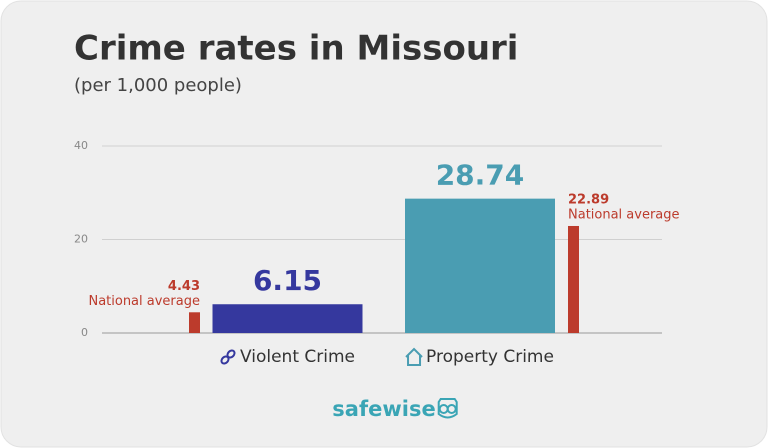 The height and width of the screenshot is (448, 768). Describe the element at coordinates (447, 408) in the screenshot. I see `brand-icon` at that location.